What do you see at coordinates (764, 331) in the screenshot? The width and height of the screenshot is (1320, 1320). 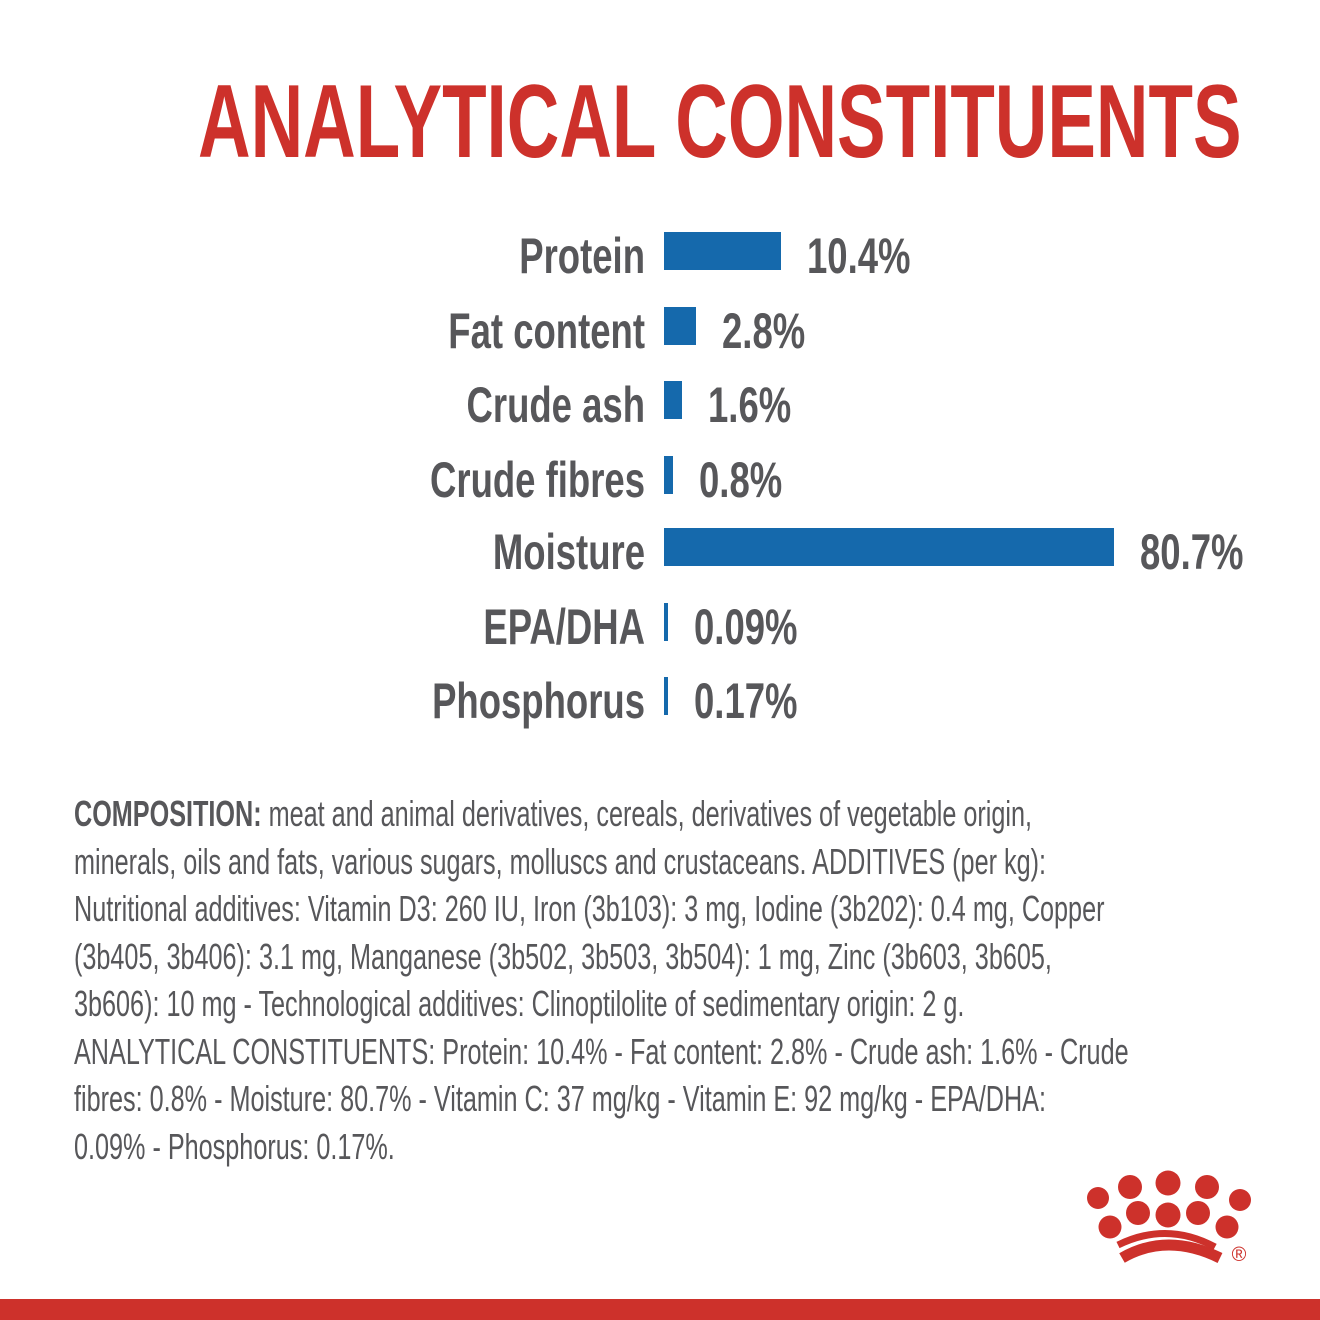 I see `chart-value-label: 2.8%` at bounding box center [764, 331].